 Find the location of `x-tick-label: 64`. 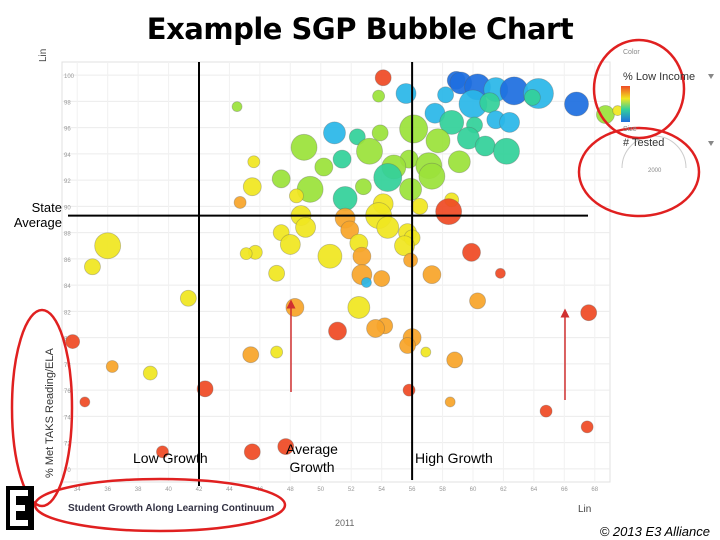

x-tick-label: 64 is located at coordinates (534, 490).